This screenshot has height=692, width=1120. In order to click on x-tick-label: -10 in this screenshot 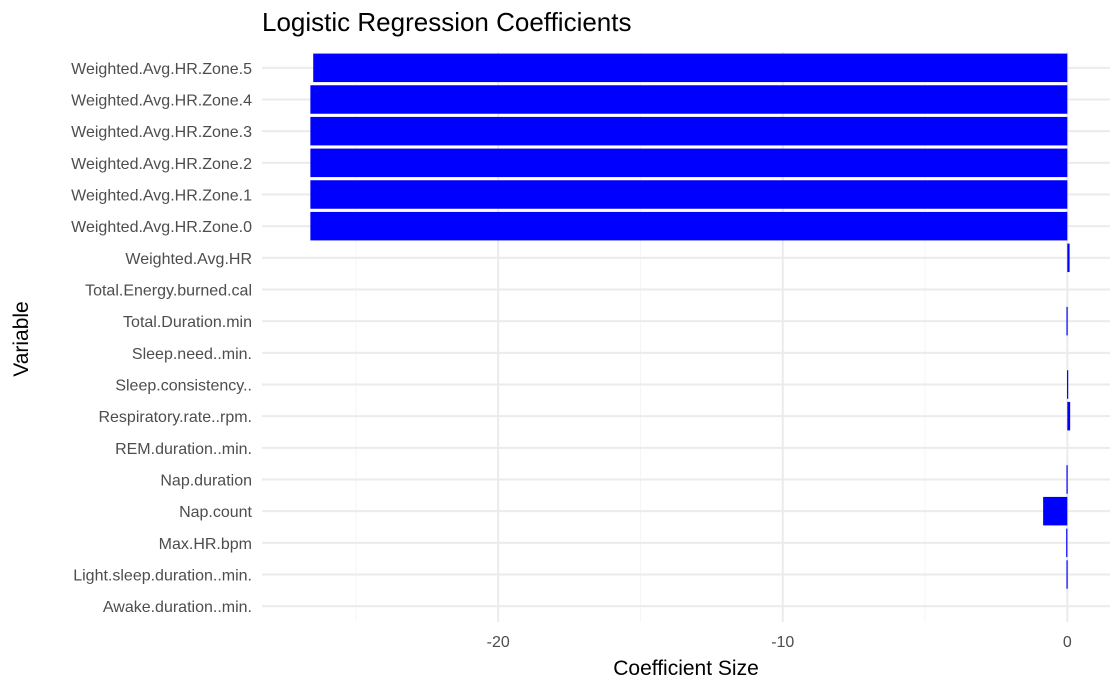, I will do `click(782, 642)`.